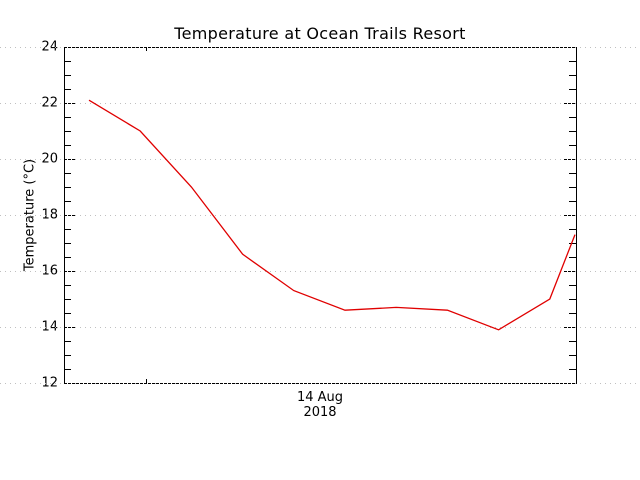  What do you see at coordinates (49, 215) in the screenshot?
I see `y-tick-label: 18` at bounding box center [49, 215].